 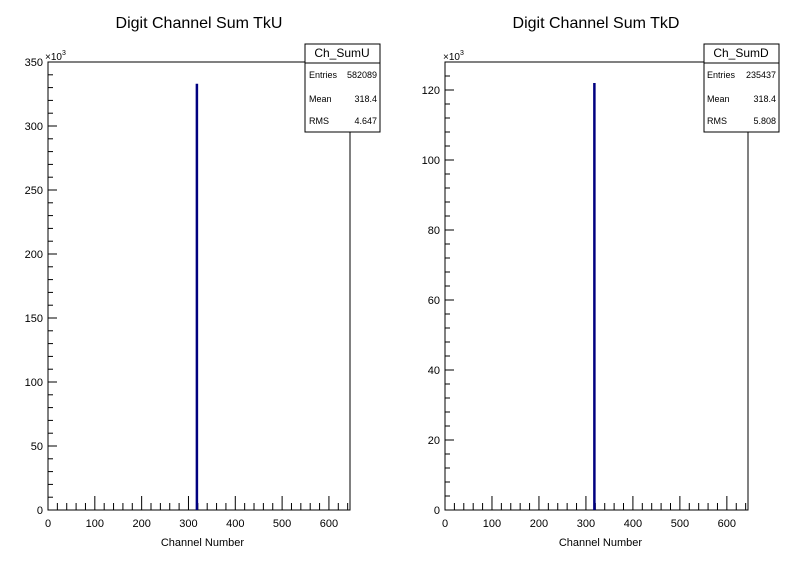 I want to click on stats-label-entries-tku: Entries, so click(x=323, y=75).